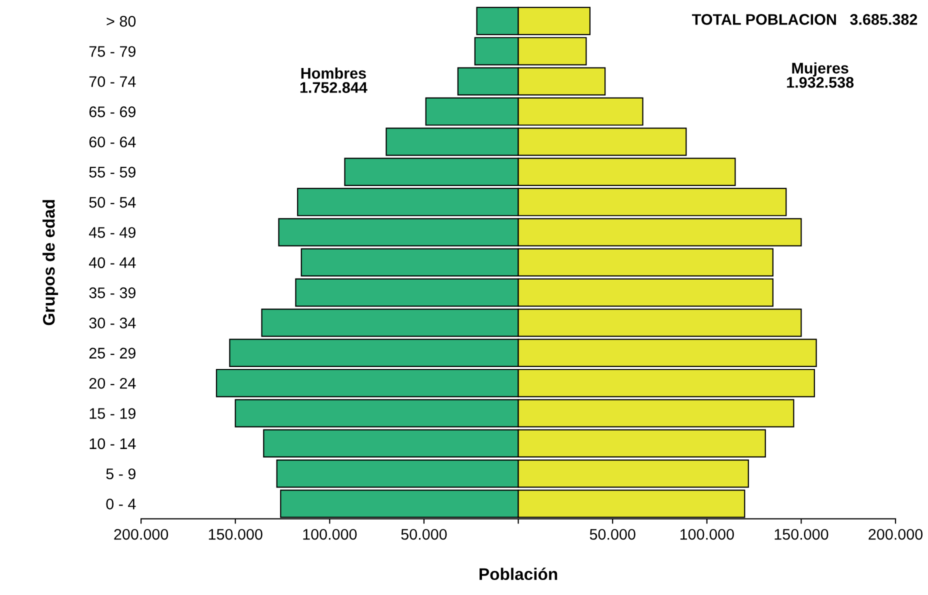 The image size is (928, 595). What do you see at coordinates (112, 112) in the screenshot?
I see `y-tick-label: 65 - 69` at bounding box center [112, 112].